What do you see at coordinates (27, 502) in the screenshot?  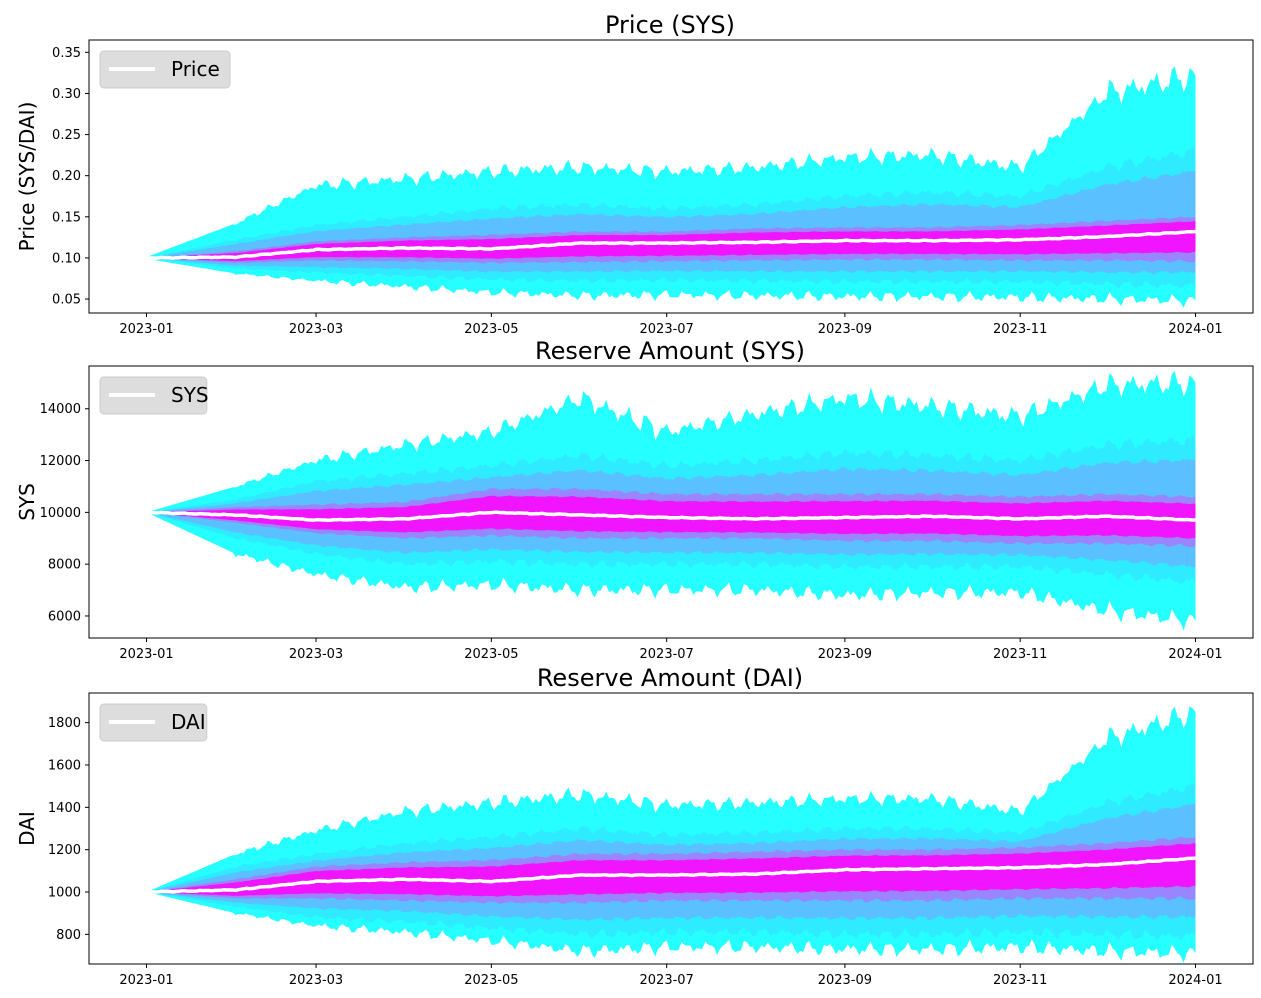 I see `y-axis-label: SYS` at bounding box center [27, 502].